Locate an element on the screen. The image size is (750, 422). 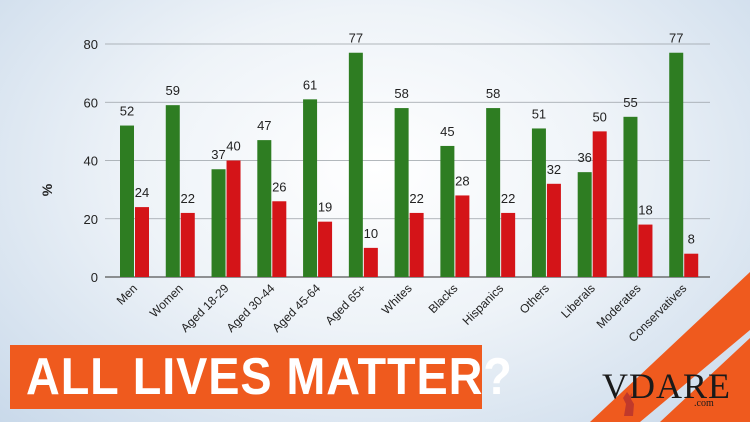
y-tick-label: 80 is located at coordinates (91, 44).